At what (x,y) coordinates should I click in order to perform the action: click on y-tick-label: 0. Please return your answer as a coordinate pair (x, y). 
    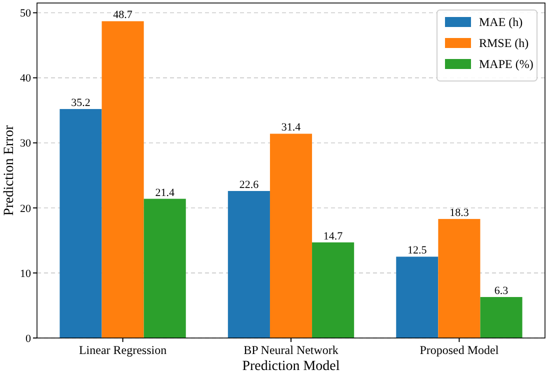
    Looking at the image, I should click on (29, 338).